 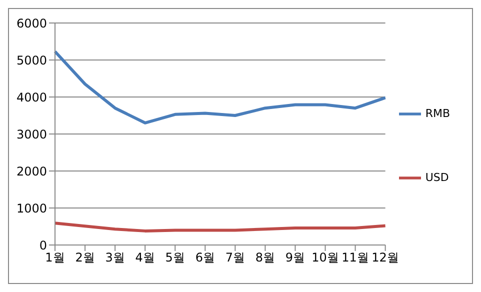 What do you see at coordinates (220, 227) in the screenshot?
I see `line-series` at bounding box center [220, 227].